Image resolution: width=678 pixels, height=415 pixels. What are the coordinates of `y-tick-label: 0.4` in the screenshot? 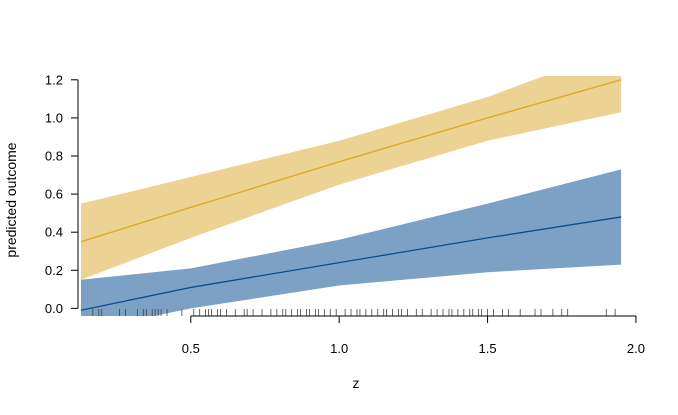 It's located at (54, 232).